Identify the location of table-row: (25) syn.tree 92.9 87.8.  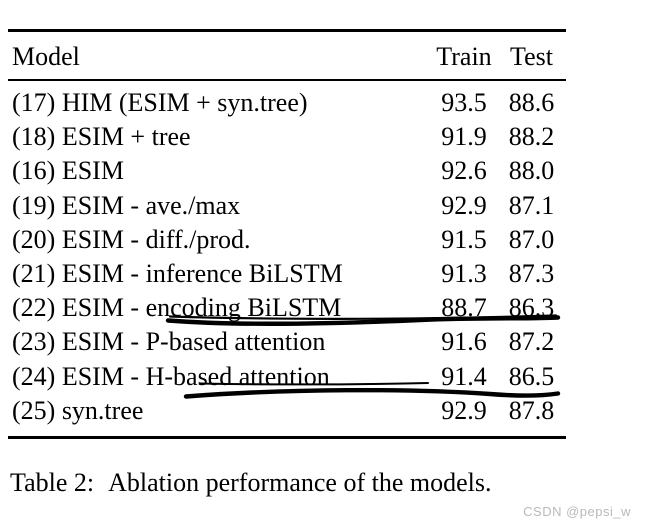
(287, 411).